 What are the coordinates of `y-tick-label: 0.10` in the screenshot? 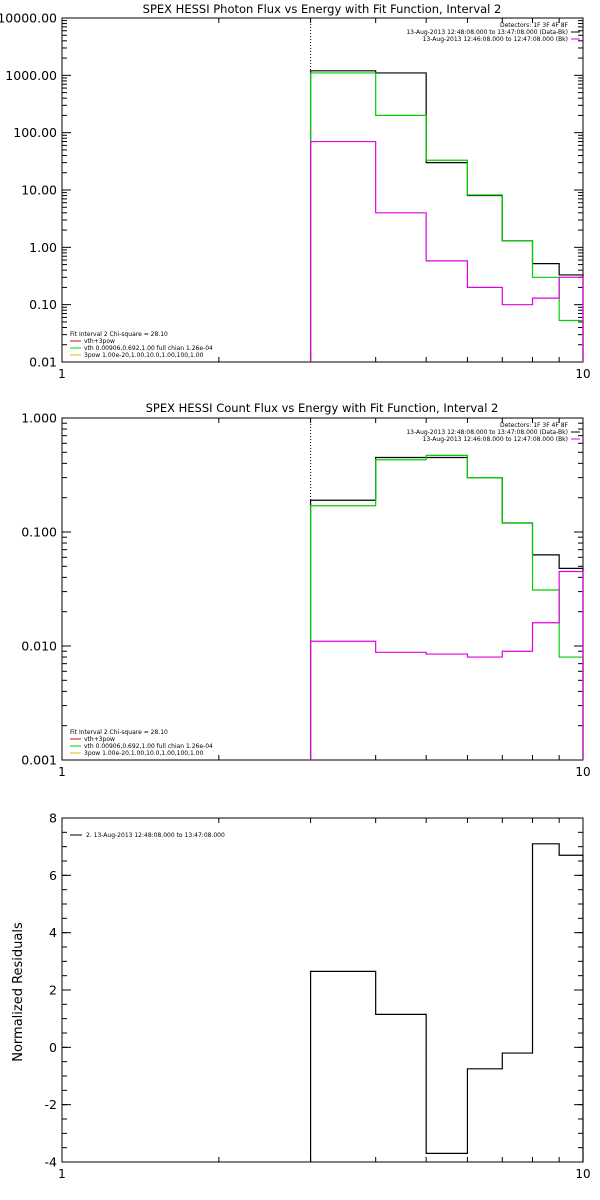 It's located at (43, 304).